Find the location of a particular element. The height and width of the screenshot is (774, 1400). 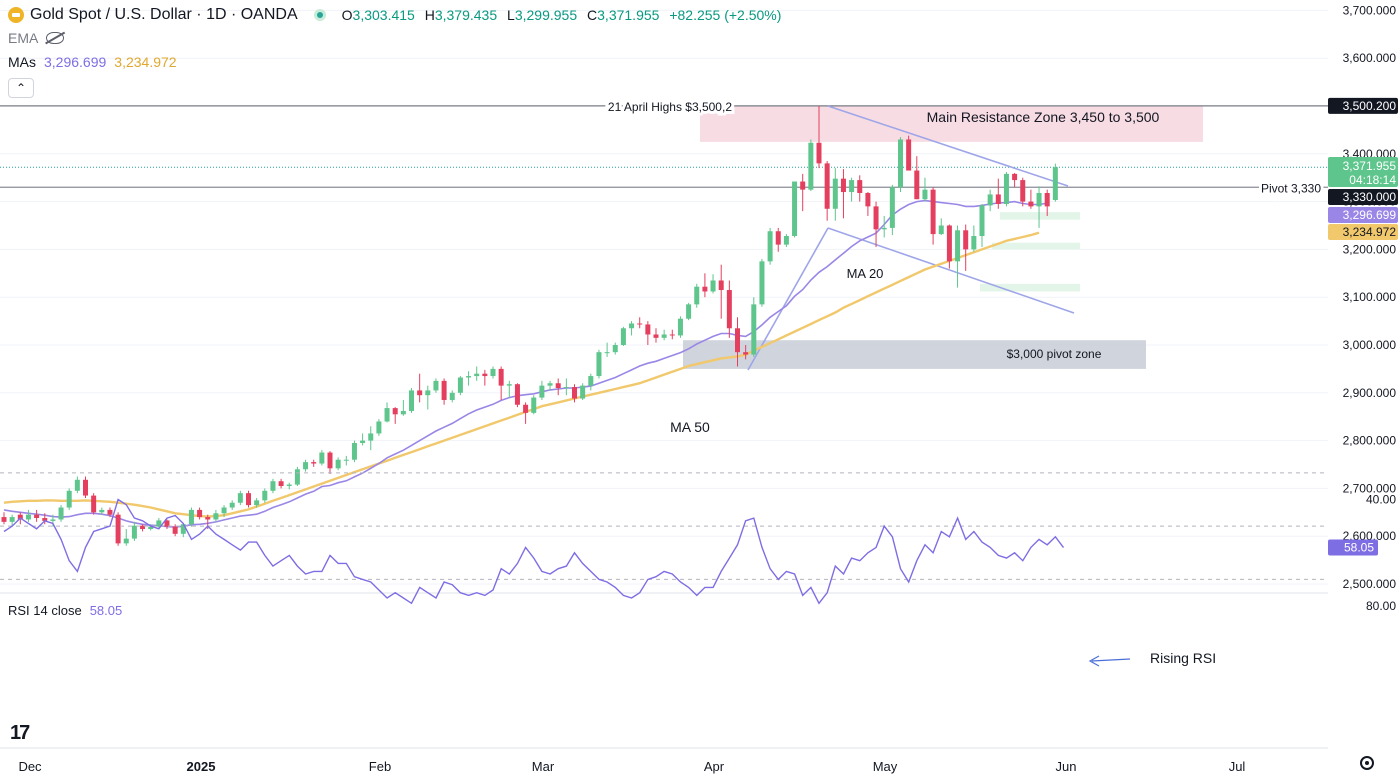

time-tick-label: Dec is located at coordinates (30, 766).